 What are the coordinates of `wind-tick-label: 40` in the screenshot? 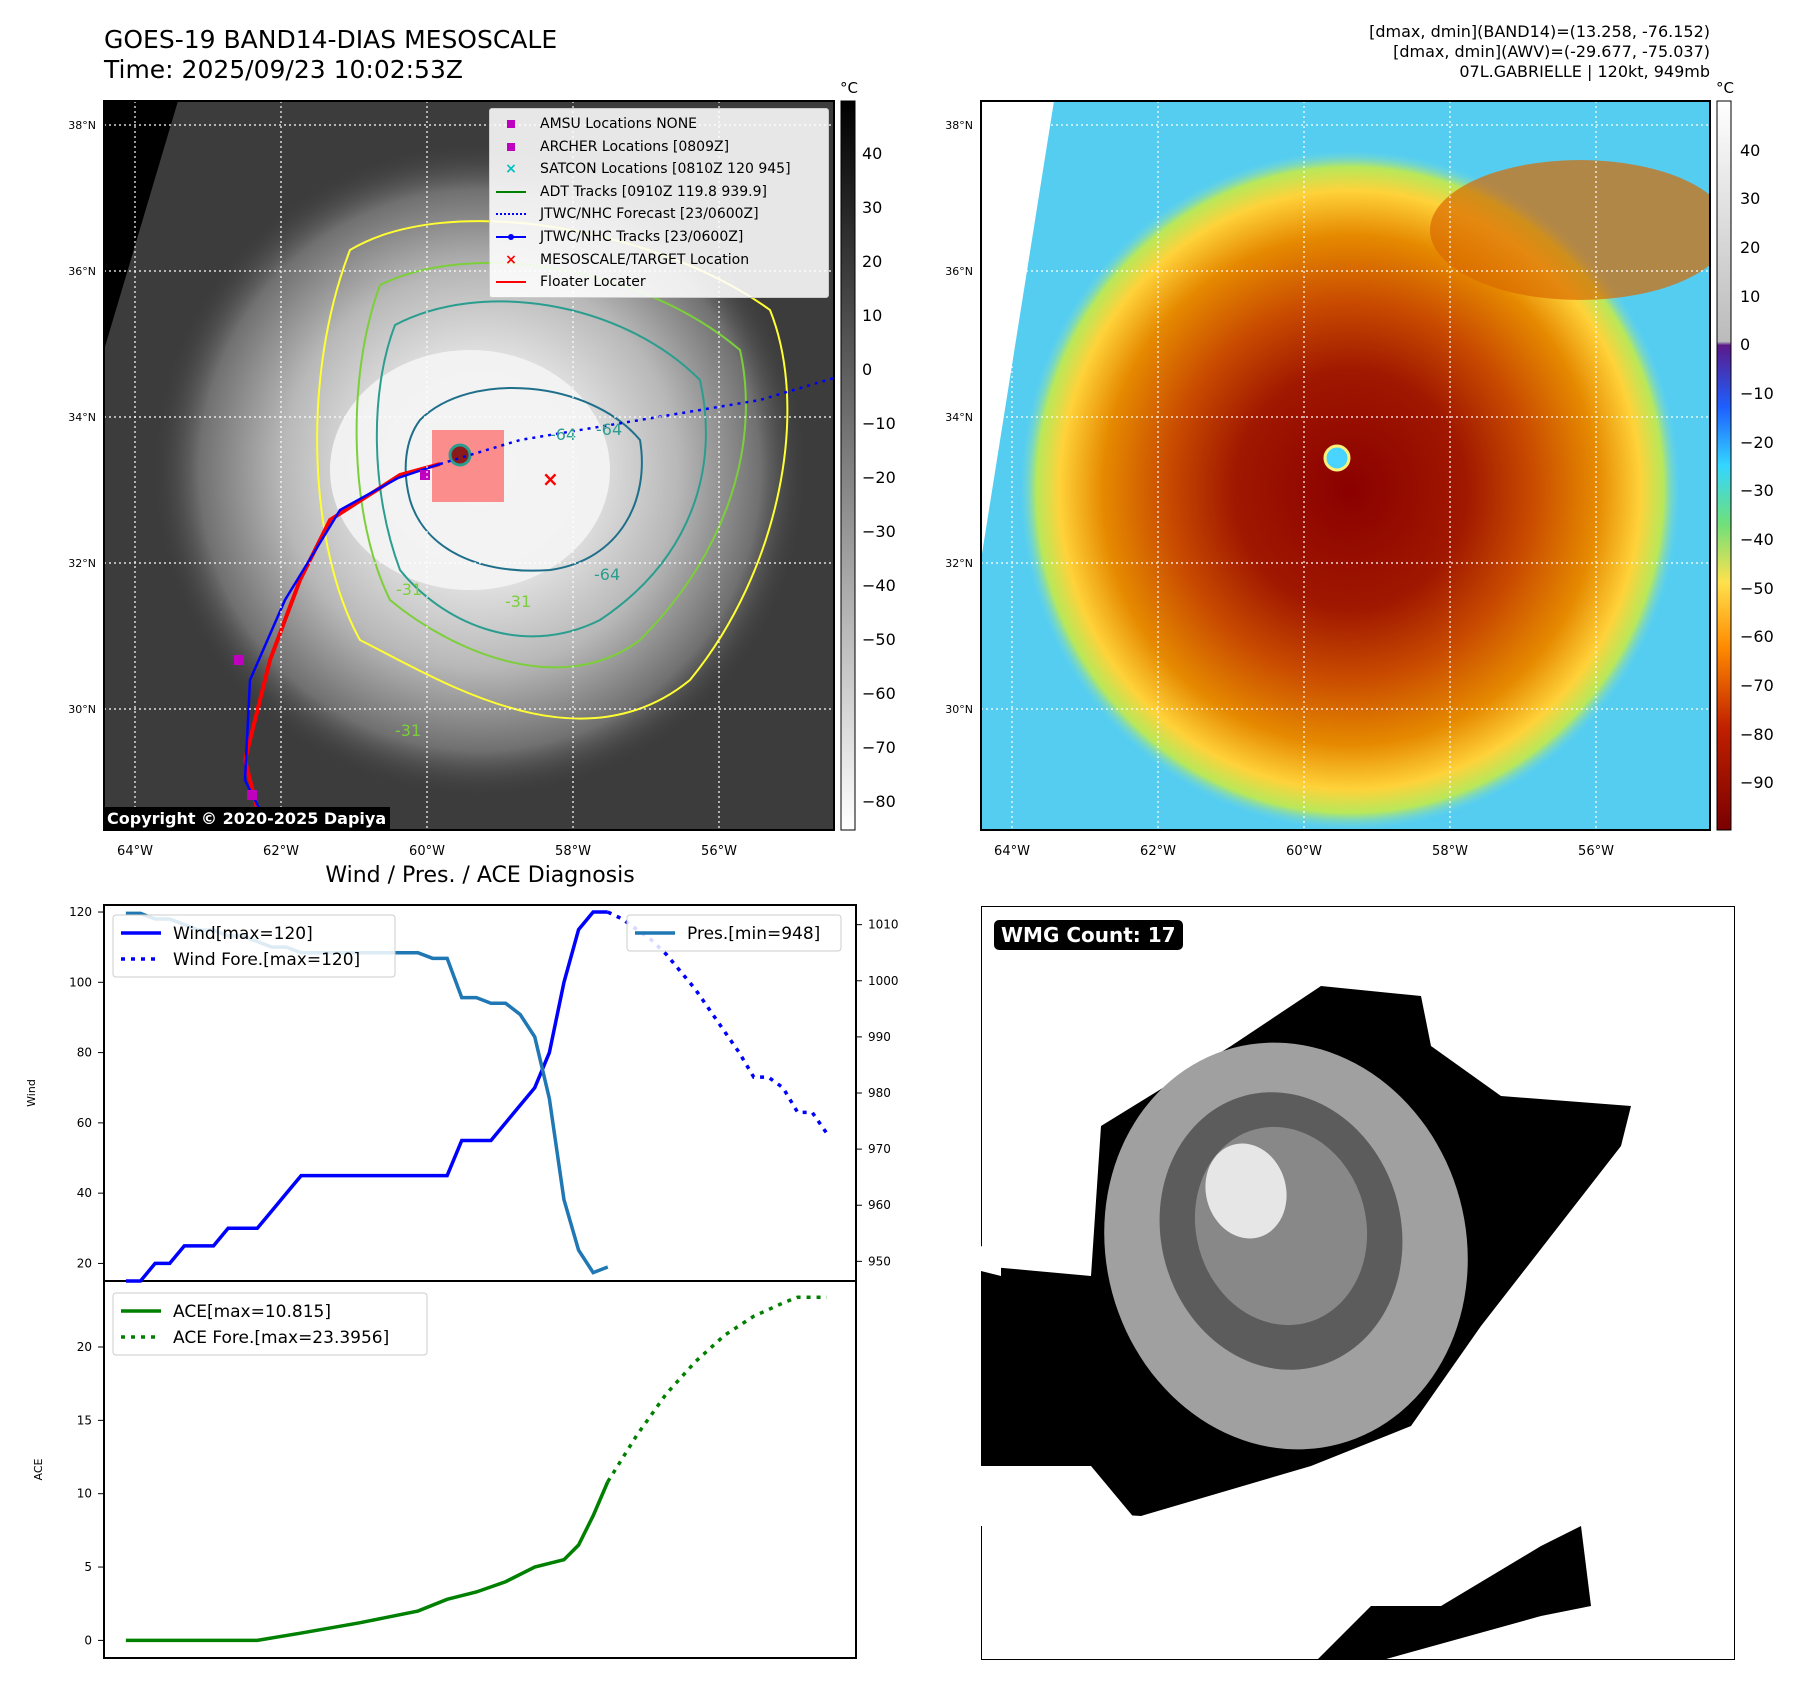 It's located at (84, 1193).